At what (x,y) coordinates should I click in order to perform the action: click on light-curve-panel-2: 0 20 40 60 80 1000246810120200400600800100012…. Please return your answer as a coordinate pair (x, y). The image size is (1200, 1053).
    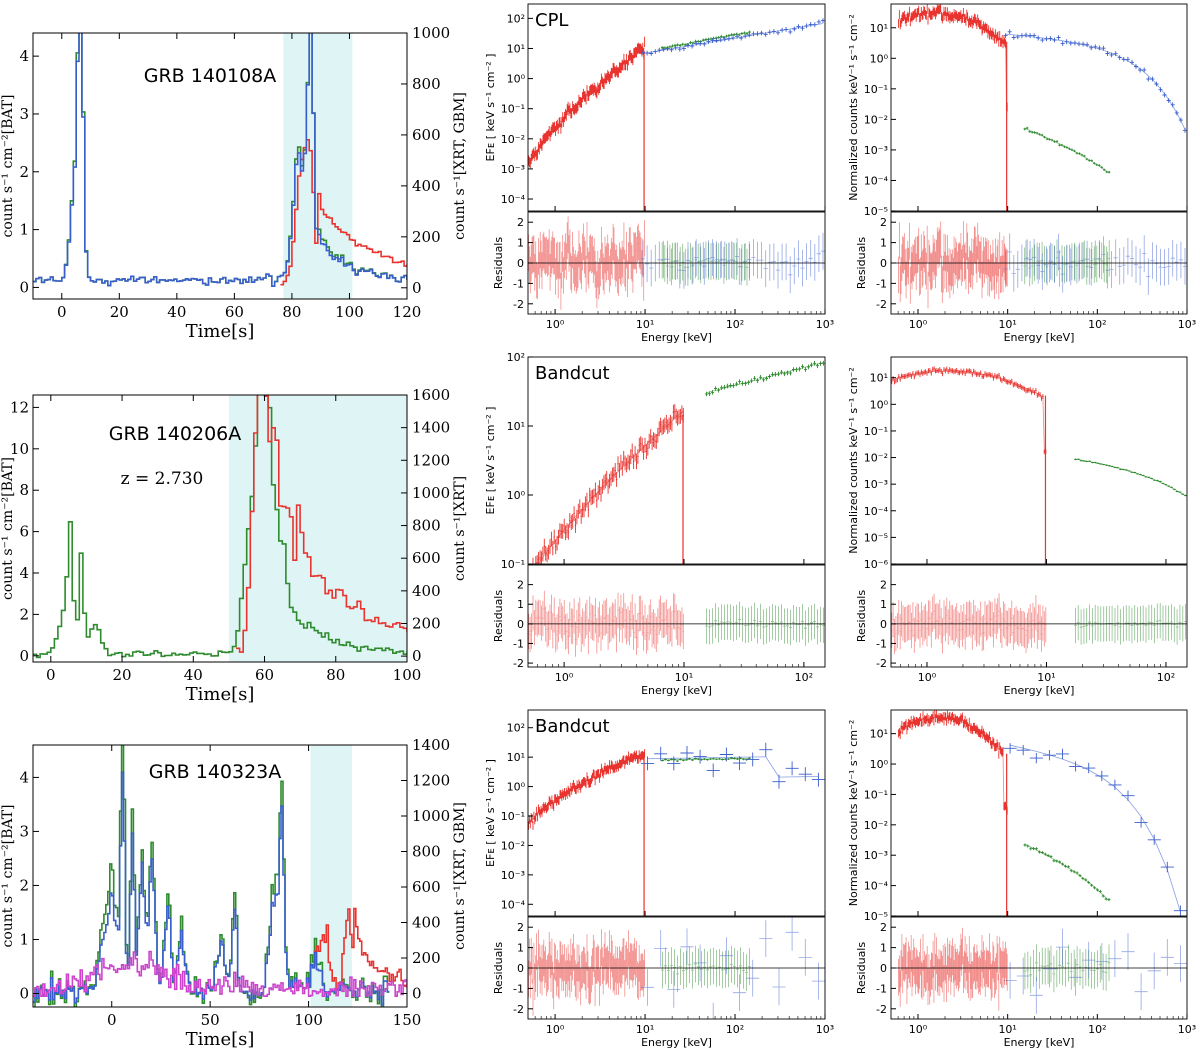
    Looking at the image, I should click on (234, 545).